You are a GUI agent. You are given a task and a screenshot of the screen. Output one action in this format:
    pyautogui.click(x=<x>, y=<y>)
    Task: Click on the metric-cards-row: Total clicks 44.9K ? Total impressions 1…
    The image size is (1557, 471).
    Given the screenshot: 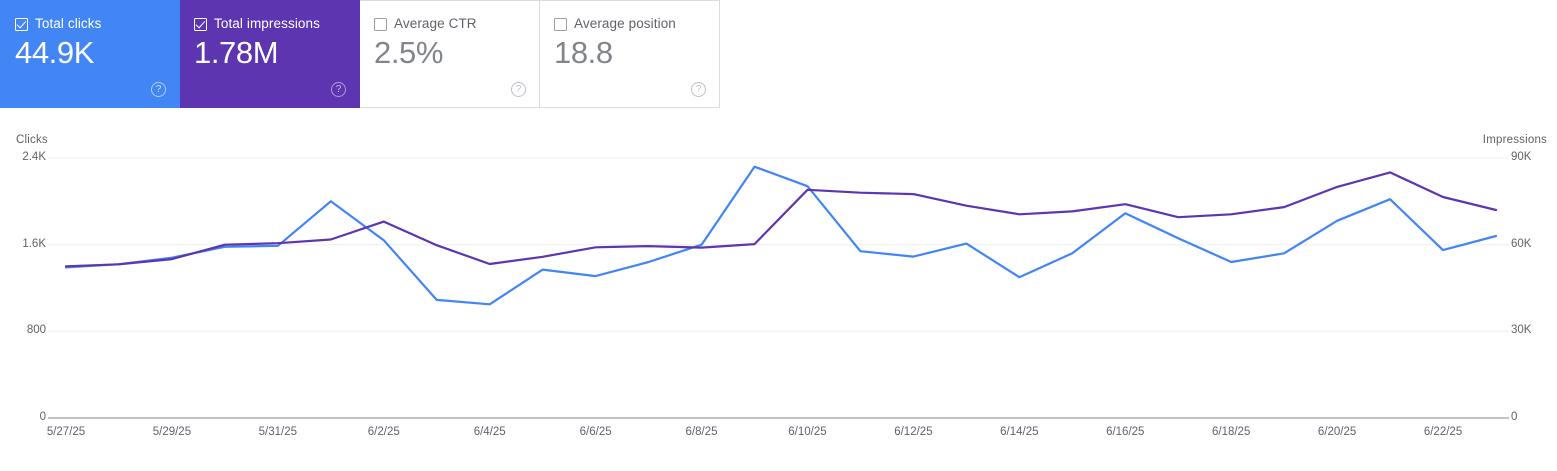 What is the action you would take?
    pyautogui.click(x=360, y=55)
    